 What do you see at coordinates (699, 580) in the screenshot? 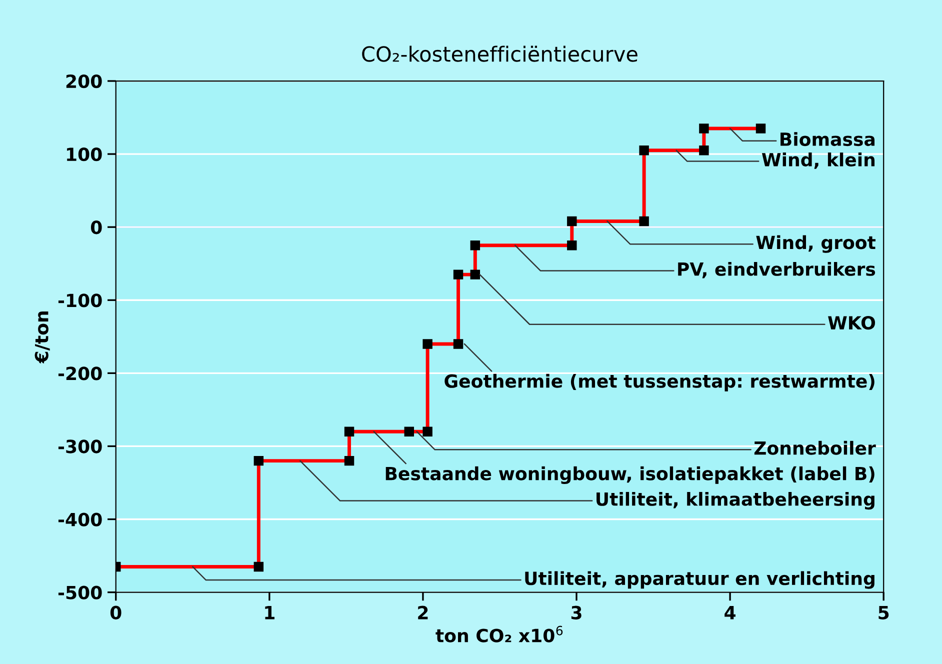
I see `annotation: Utiliteit, apparatuur en verlichting` at bounding box center [699, 580].